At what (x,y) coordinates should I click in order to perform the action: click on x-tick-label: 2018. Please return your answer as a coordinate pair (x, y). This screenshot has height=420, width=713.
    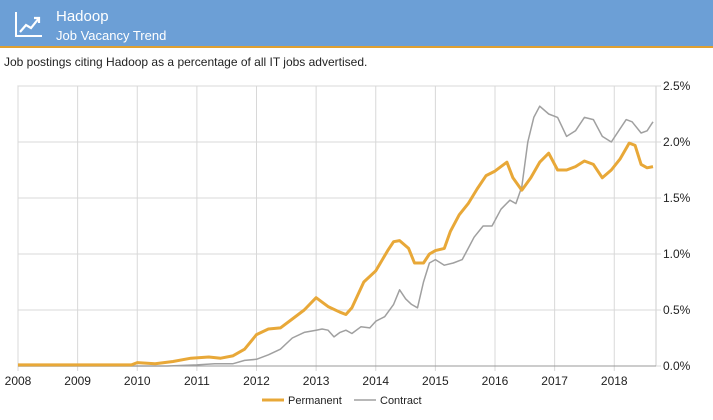
    Looking at the image, I should click on (614, 381).